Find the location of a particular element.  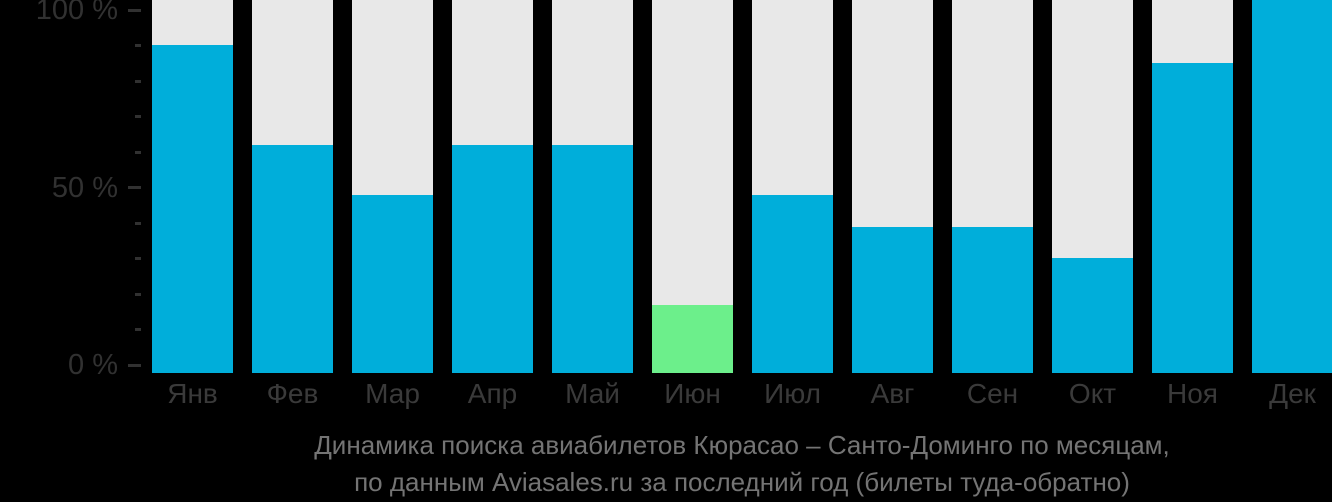

y-axis-label-100: 100 % is located at coordinates (76, 13).